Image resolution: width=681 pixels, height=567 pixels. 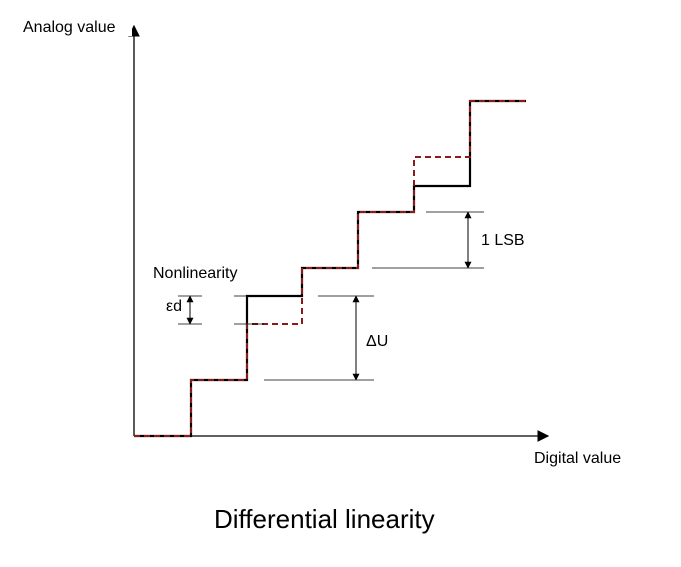 I want to click on x-axis-label: Digital value, so click(x=577, y=458).